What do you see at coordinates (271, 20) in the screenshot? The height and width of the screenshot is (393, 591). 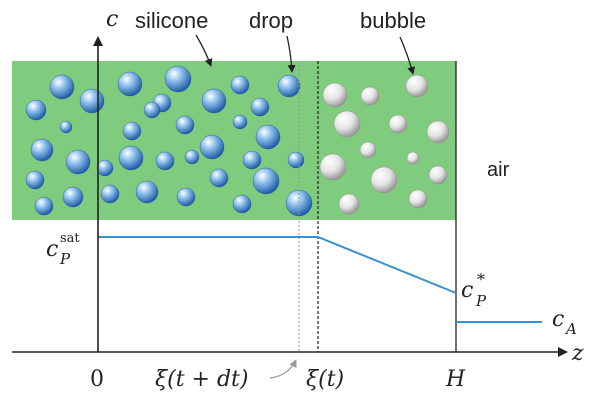 I see `drop-label: drop` at bounding box center [271, 20].